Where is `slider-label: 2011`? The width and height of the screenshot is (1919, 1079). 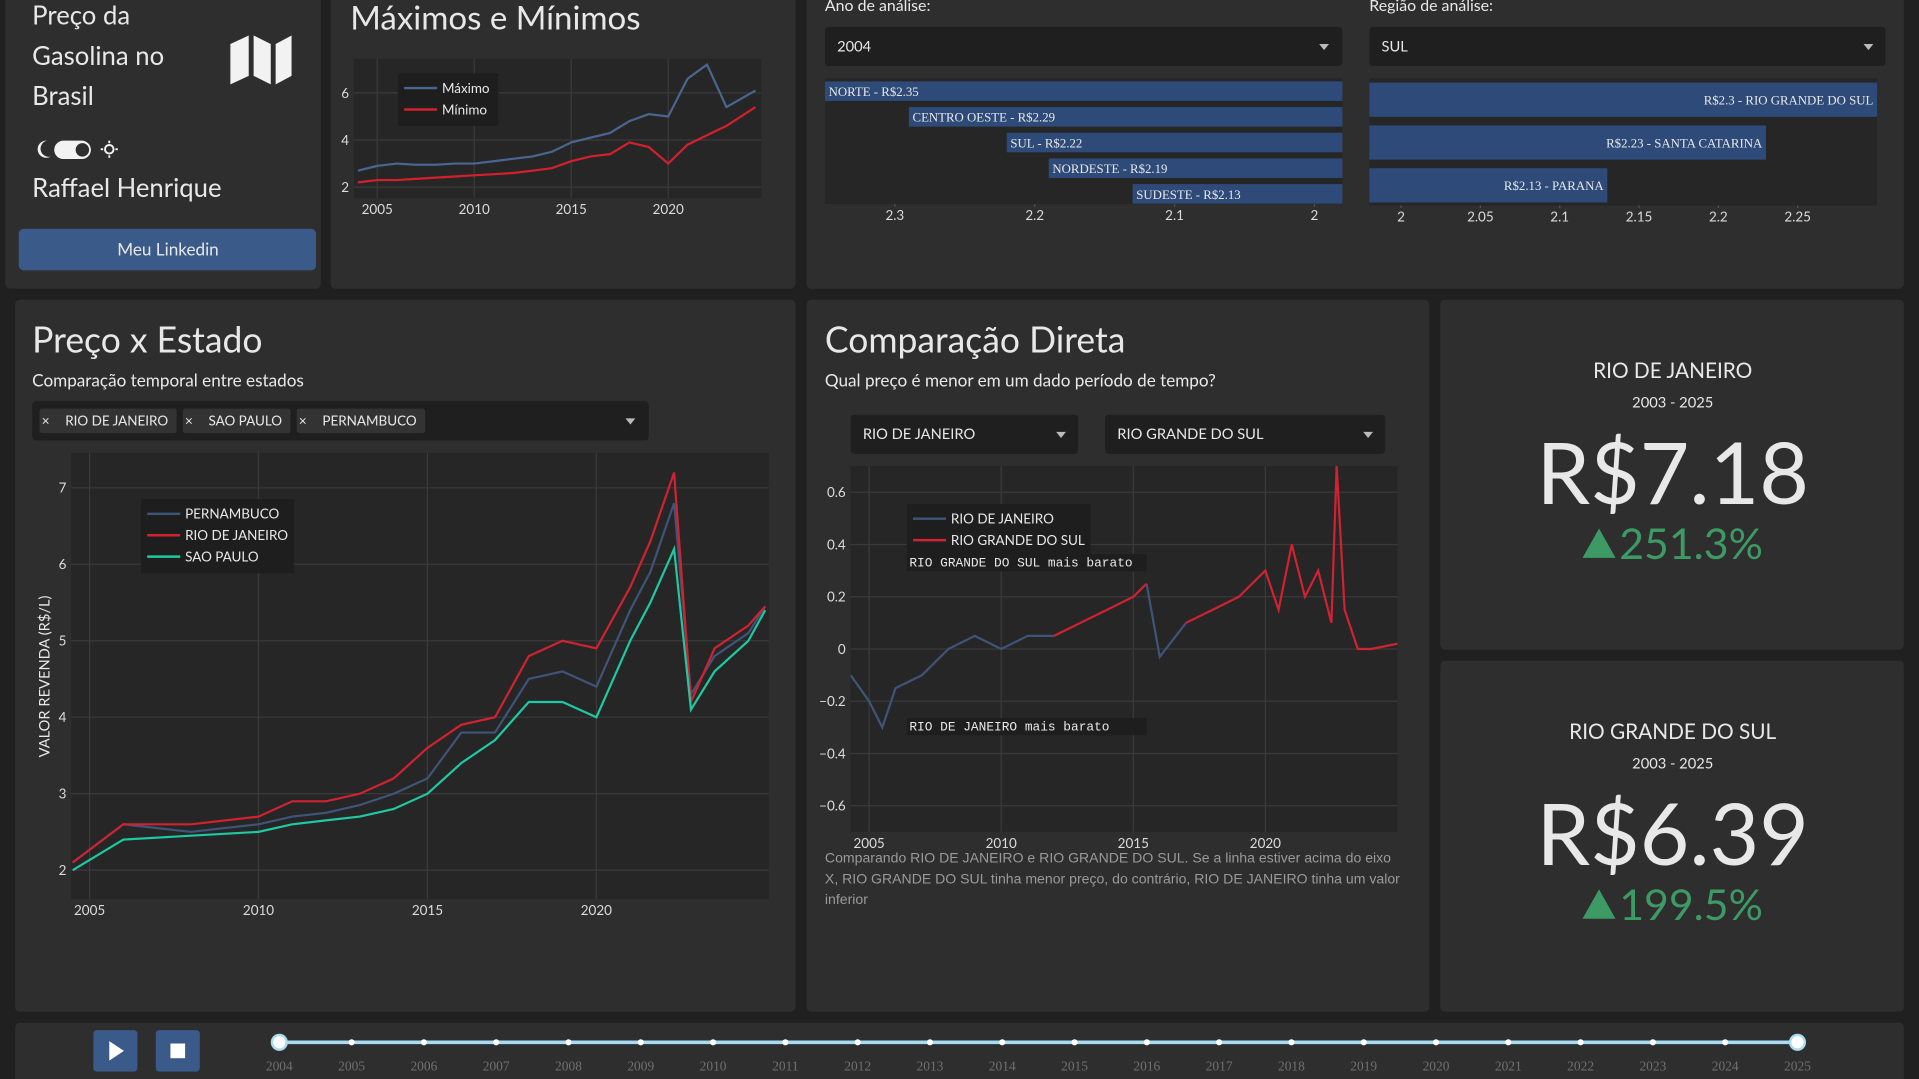 slider-label: 2011 is located at coordinates (785, 1065).